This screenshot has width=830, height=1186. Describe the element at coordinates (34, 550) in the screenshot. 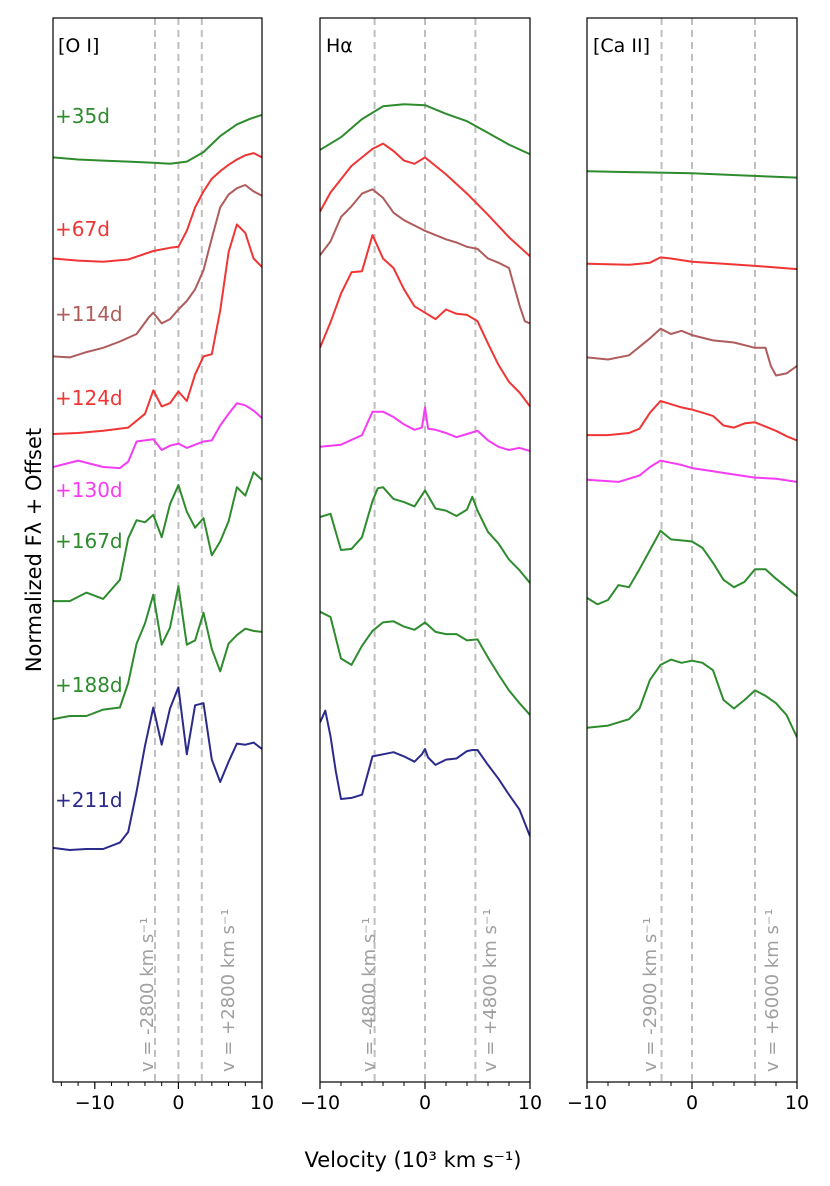

I see `y-axis-title: Normalized Fλ + Offset` at that location.